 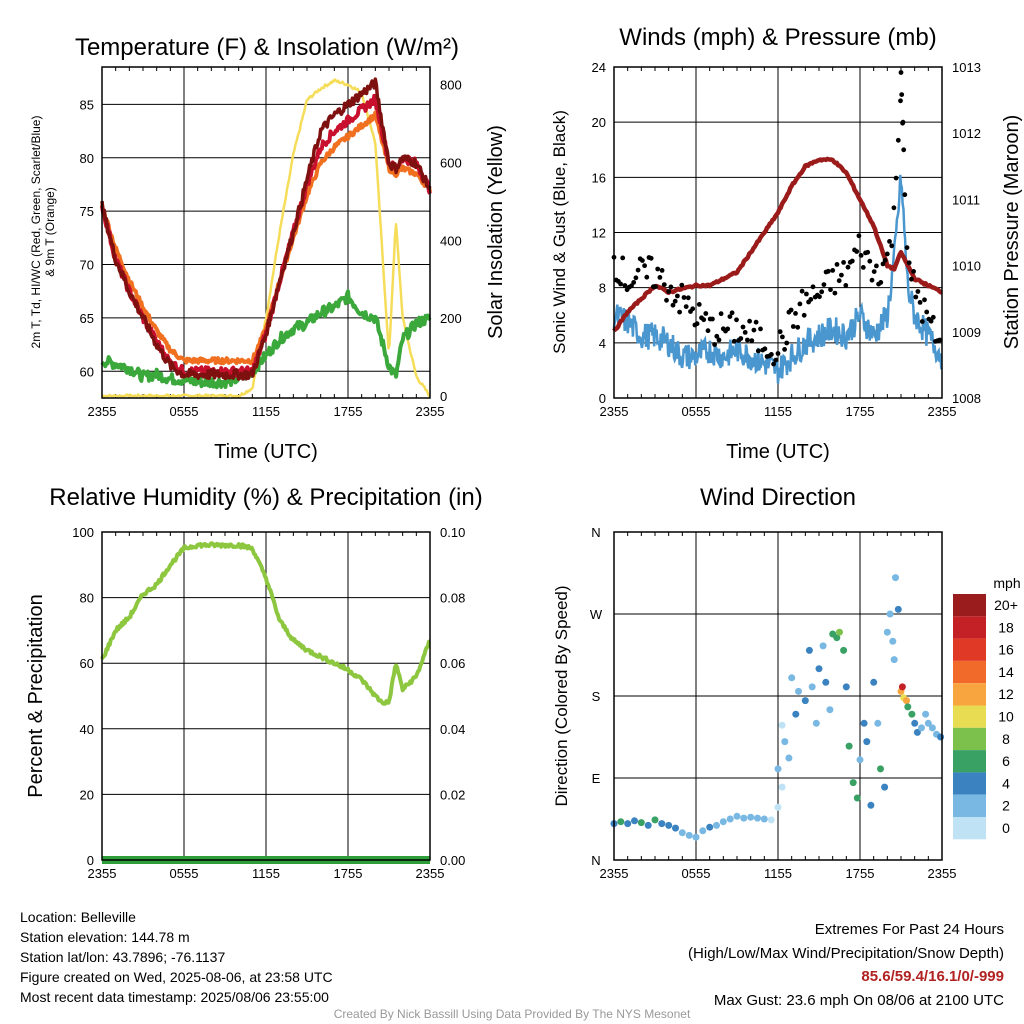 What do you see at coordinates (966, 266) in the screenshot?
I see `y-right-tick-label: 1010` at bounding box center [966, 266].